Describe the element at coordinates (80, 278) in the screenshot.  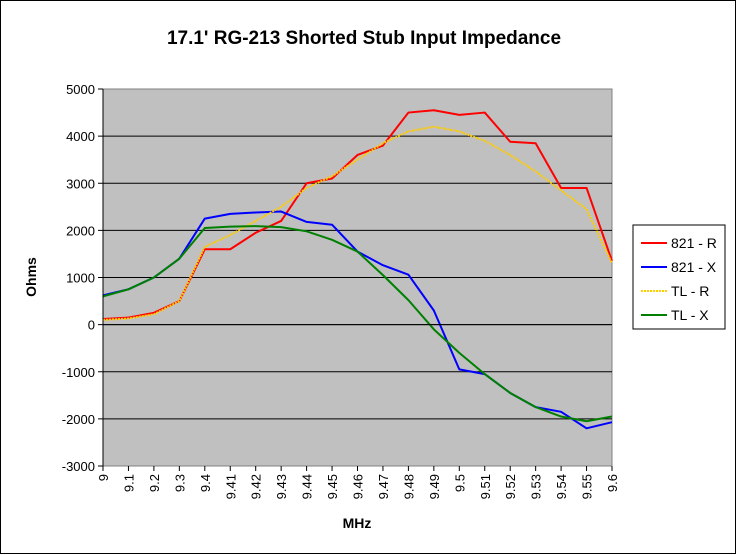
I see `y-tick-label: 1000` at that location.